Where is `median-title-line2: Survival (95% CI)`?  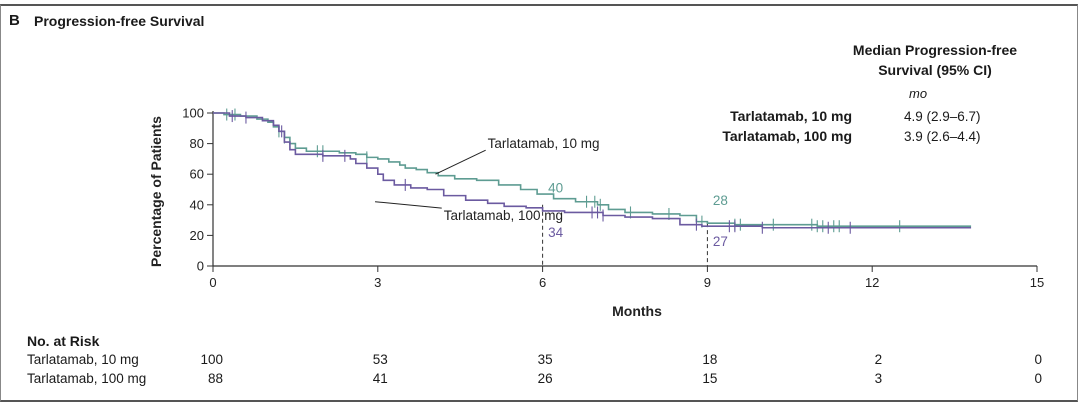
median-title-line2: Survival (95% CI) is located at coordinates (935, 70).